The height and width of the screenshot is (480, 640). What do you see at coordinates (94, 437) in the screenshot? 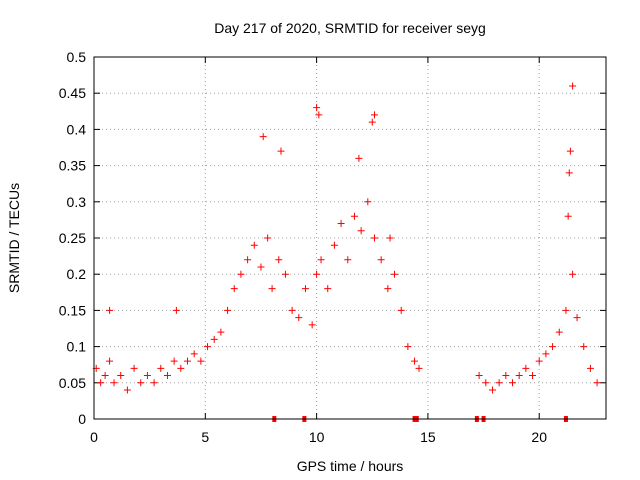
I see `x-tick-label: 0` at bounding box center [94, 437].